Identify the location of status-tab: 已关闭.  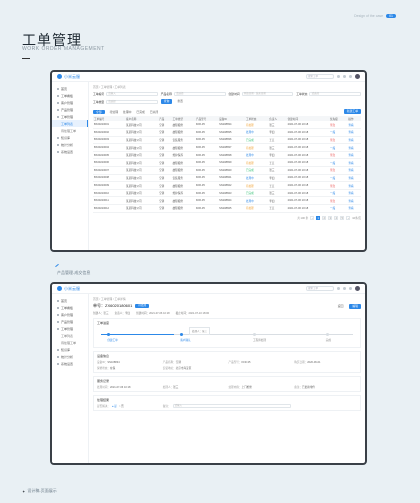
(154, 111).